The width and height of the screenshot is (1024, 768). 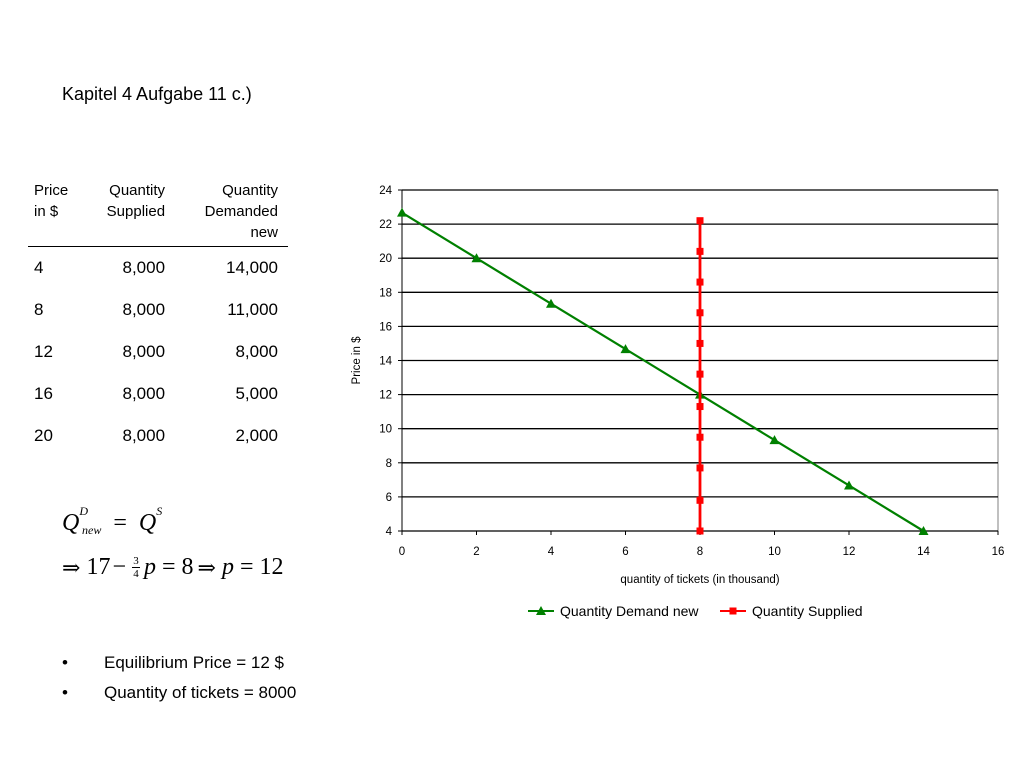 I want to click on x-tick-label: 0, so click(x=402, y=552).